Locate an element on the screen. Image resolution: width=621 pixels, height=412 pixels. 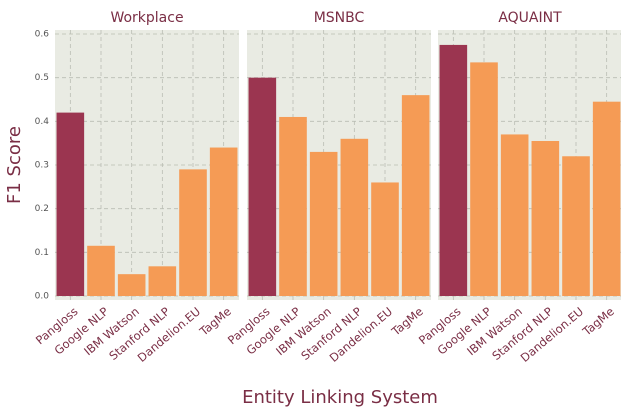
facet-title: MSNBC is located at coordinates (339, 18).